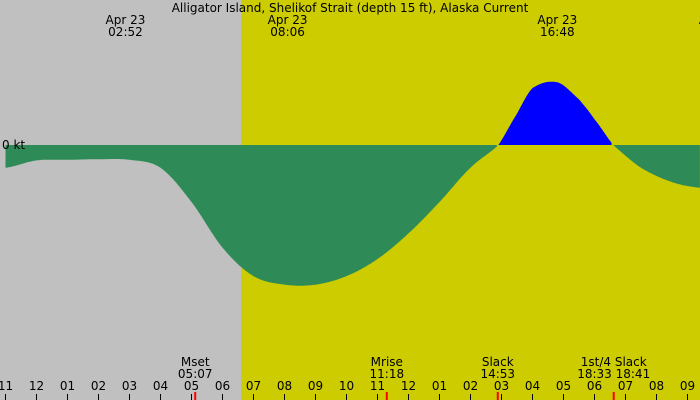 This screenshot has width=700, height=400. What do you see at coordinates (532, 386) in the screenshot?
I see `tick-label-17: 04` at bounding box center [532, 386].